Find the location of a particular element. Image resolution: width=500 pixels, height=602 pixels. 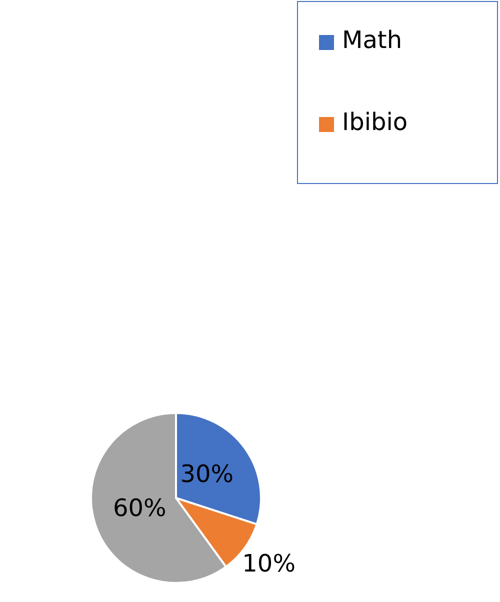

data-label: 30% is located at coordinates (207, 474).